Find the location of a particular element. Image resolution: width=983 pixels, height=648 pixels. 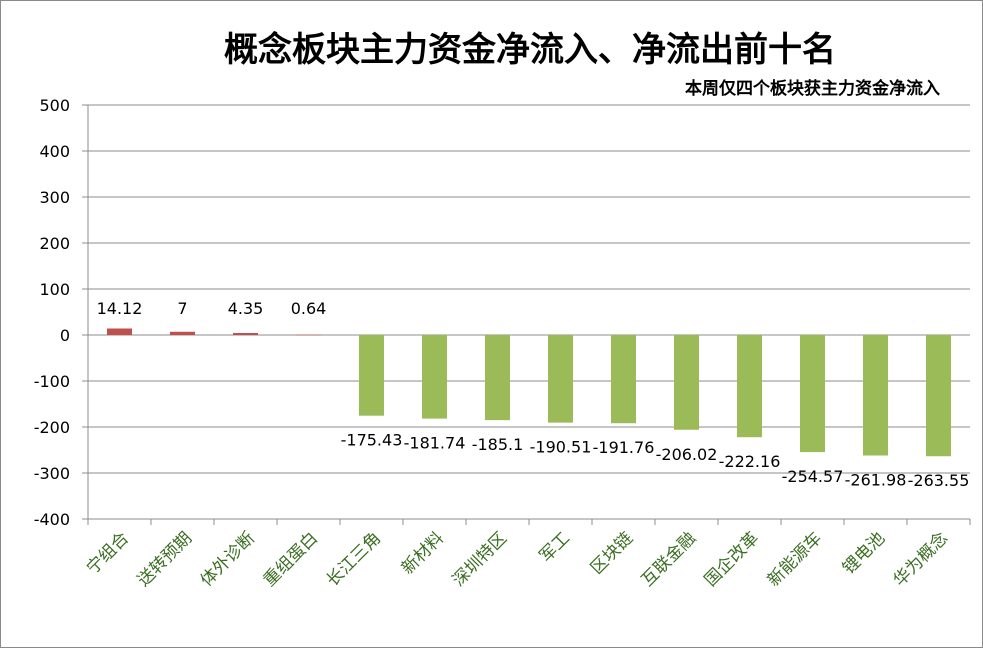

data-label-12: -261.98 is located at coordinates (876, 480).